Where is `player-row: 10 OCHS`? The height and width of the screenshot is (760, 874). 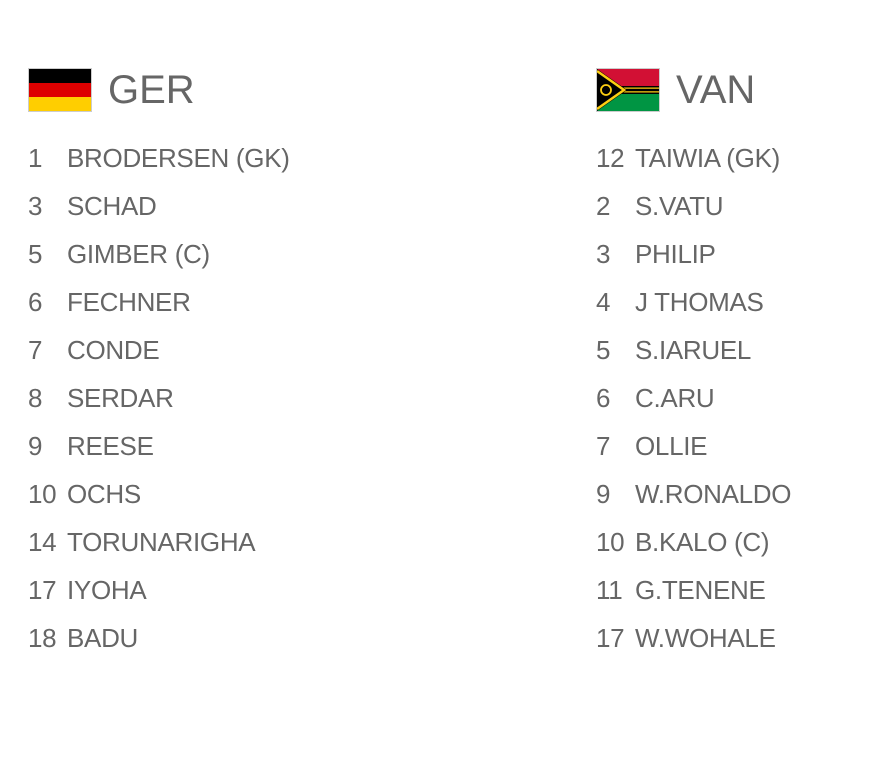
player-row: 10 OCHS is located at coordinates (159, 494).